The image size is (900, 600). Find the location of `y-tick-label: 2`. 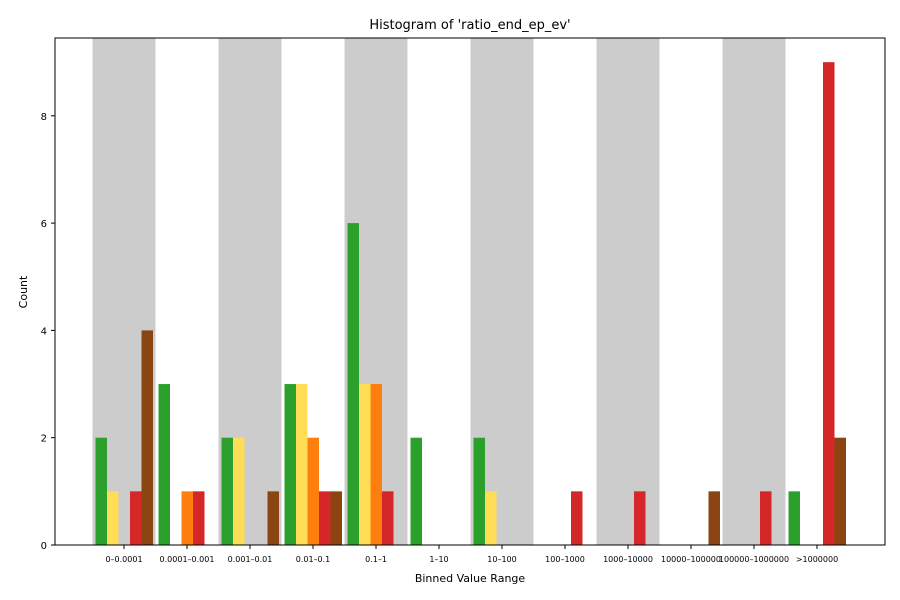

y-tick-label: 2 is located at coordinates (44, 439).